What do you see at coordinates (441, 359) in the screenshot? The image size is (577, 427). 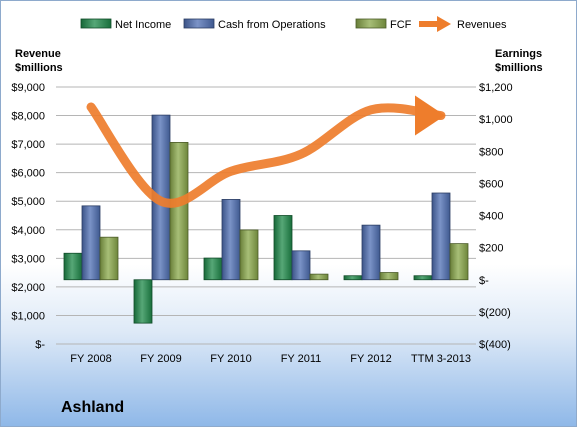 I see `category-label: TTM 3-2013` at bounding box center [441, 359].